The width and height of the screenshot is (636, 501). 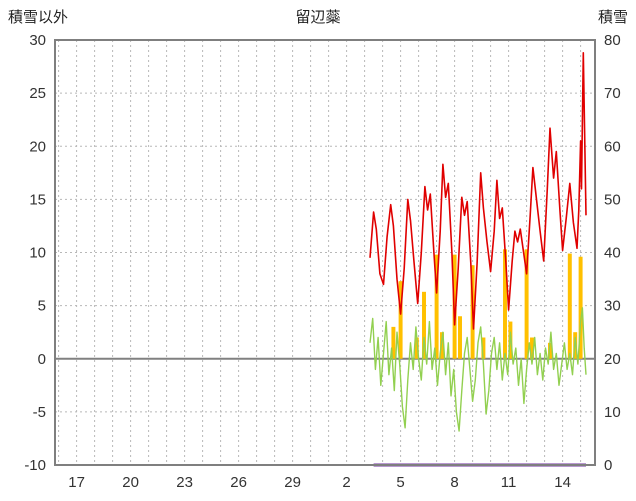 What do you see at coordinates (76, 482) in the screenshot?
I see `axis-tick-label: 17` at bounding box center [76, 482].